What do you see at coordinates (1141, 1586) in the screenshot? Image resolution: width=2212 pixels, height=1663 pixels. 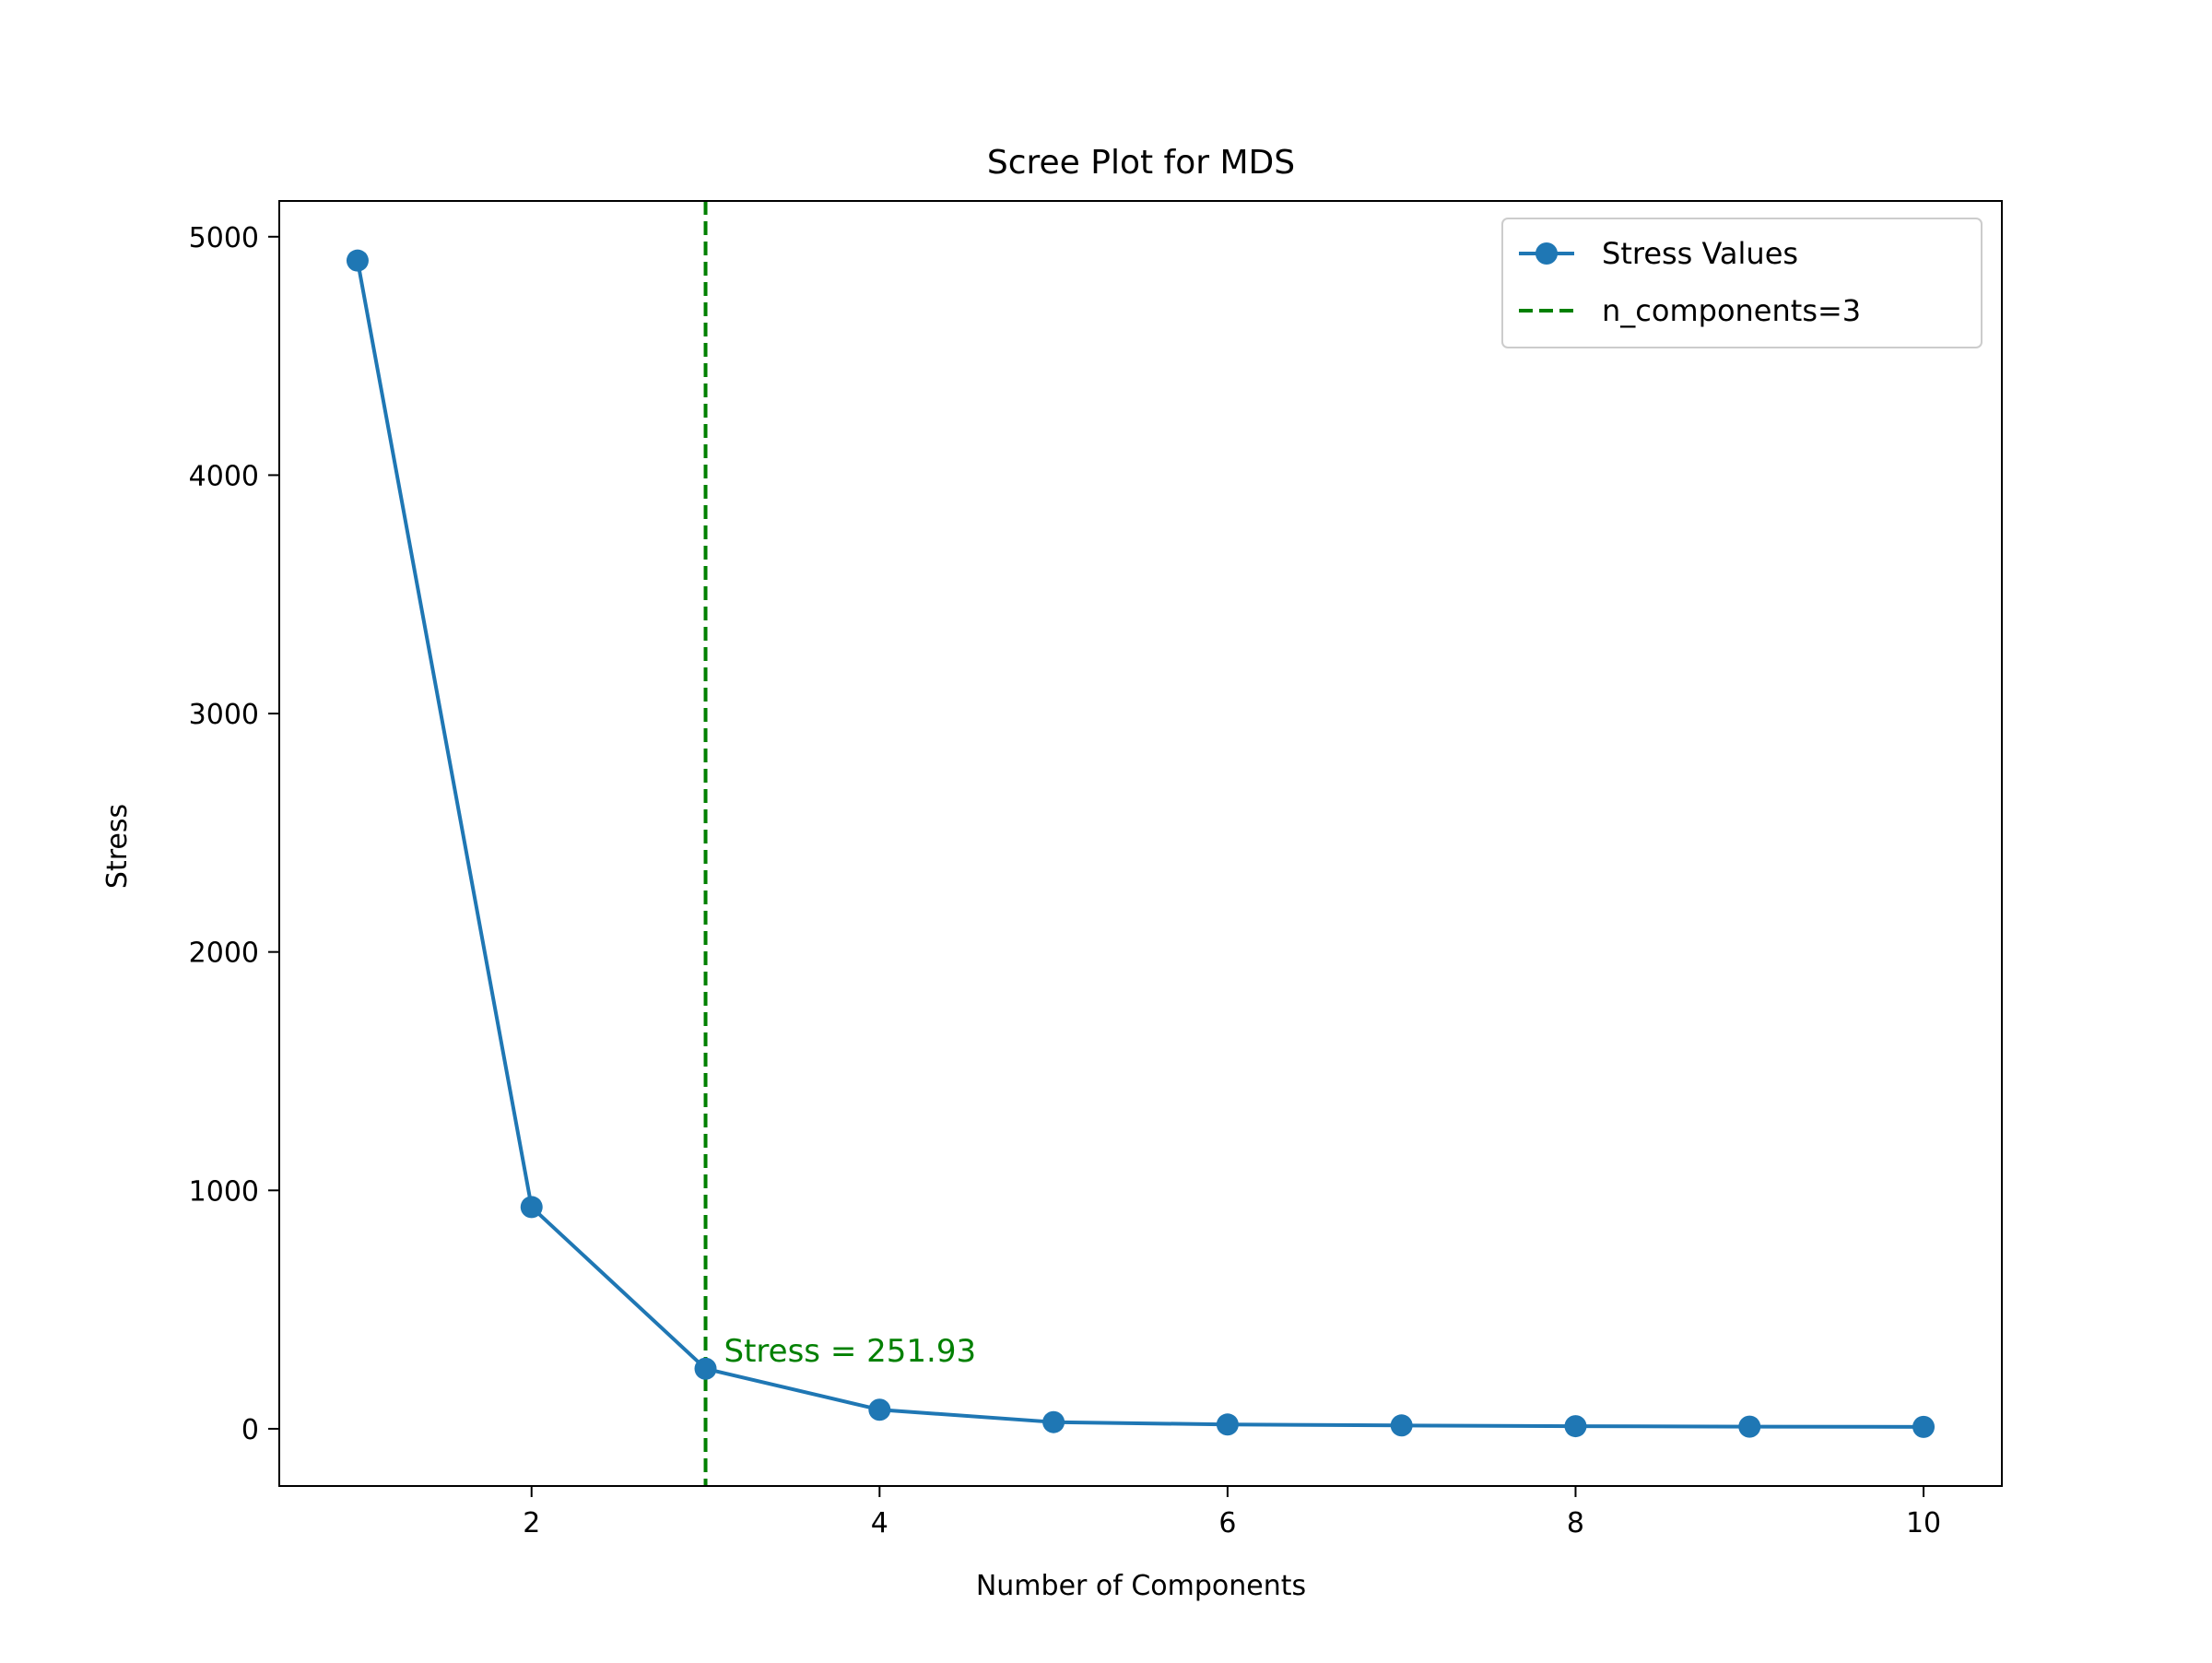 I see `x-axis-label: Number of Components` at bounding box center [1141, 1586].